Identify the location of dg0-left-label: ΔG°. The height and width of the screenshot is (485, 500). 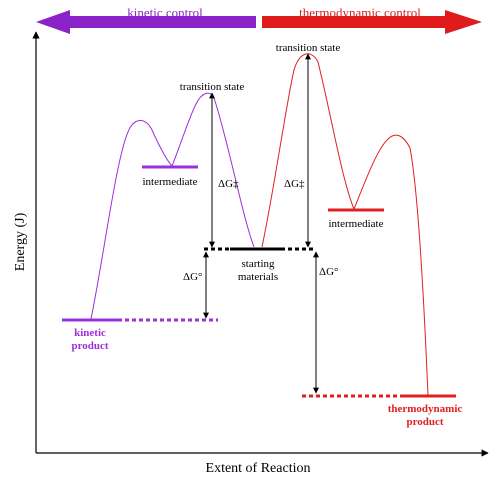
(192, 277).